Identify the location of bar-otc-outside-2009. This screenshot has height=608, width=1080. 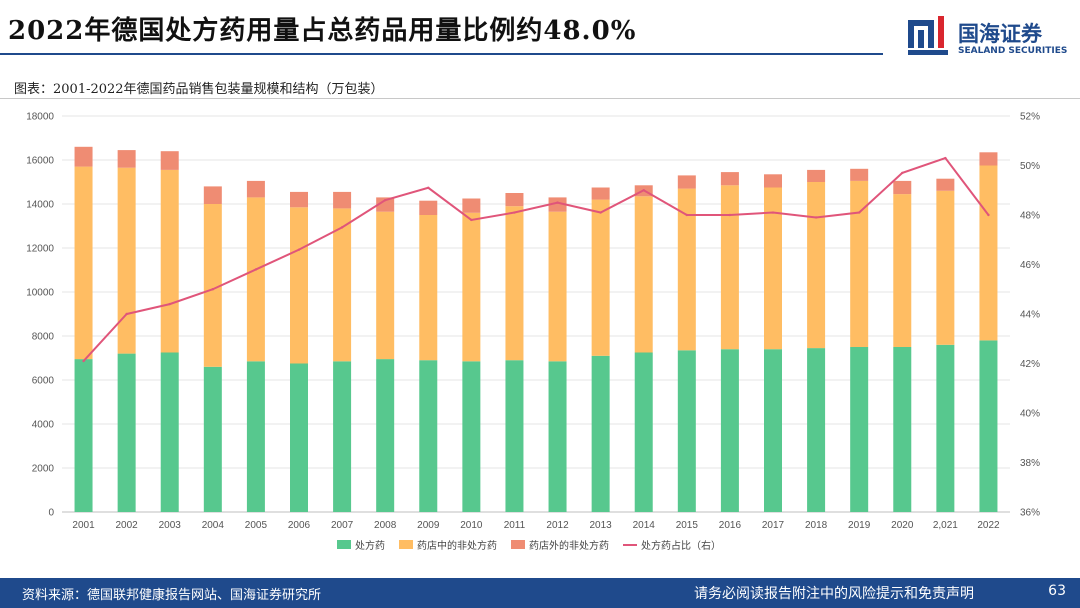
(428, 207).